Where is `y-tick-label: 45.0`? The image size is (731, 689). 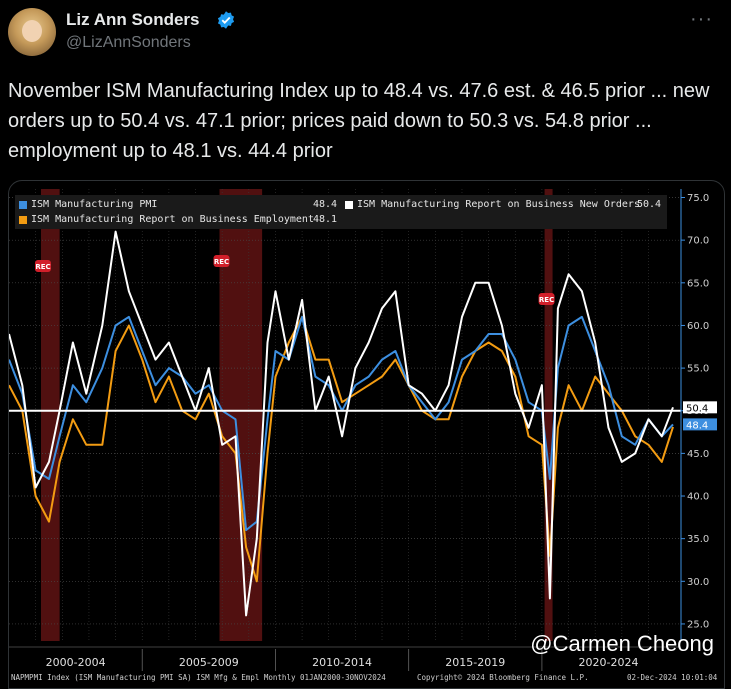
y-tick-label: 45.0 is located at coordinates (698, 454).